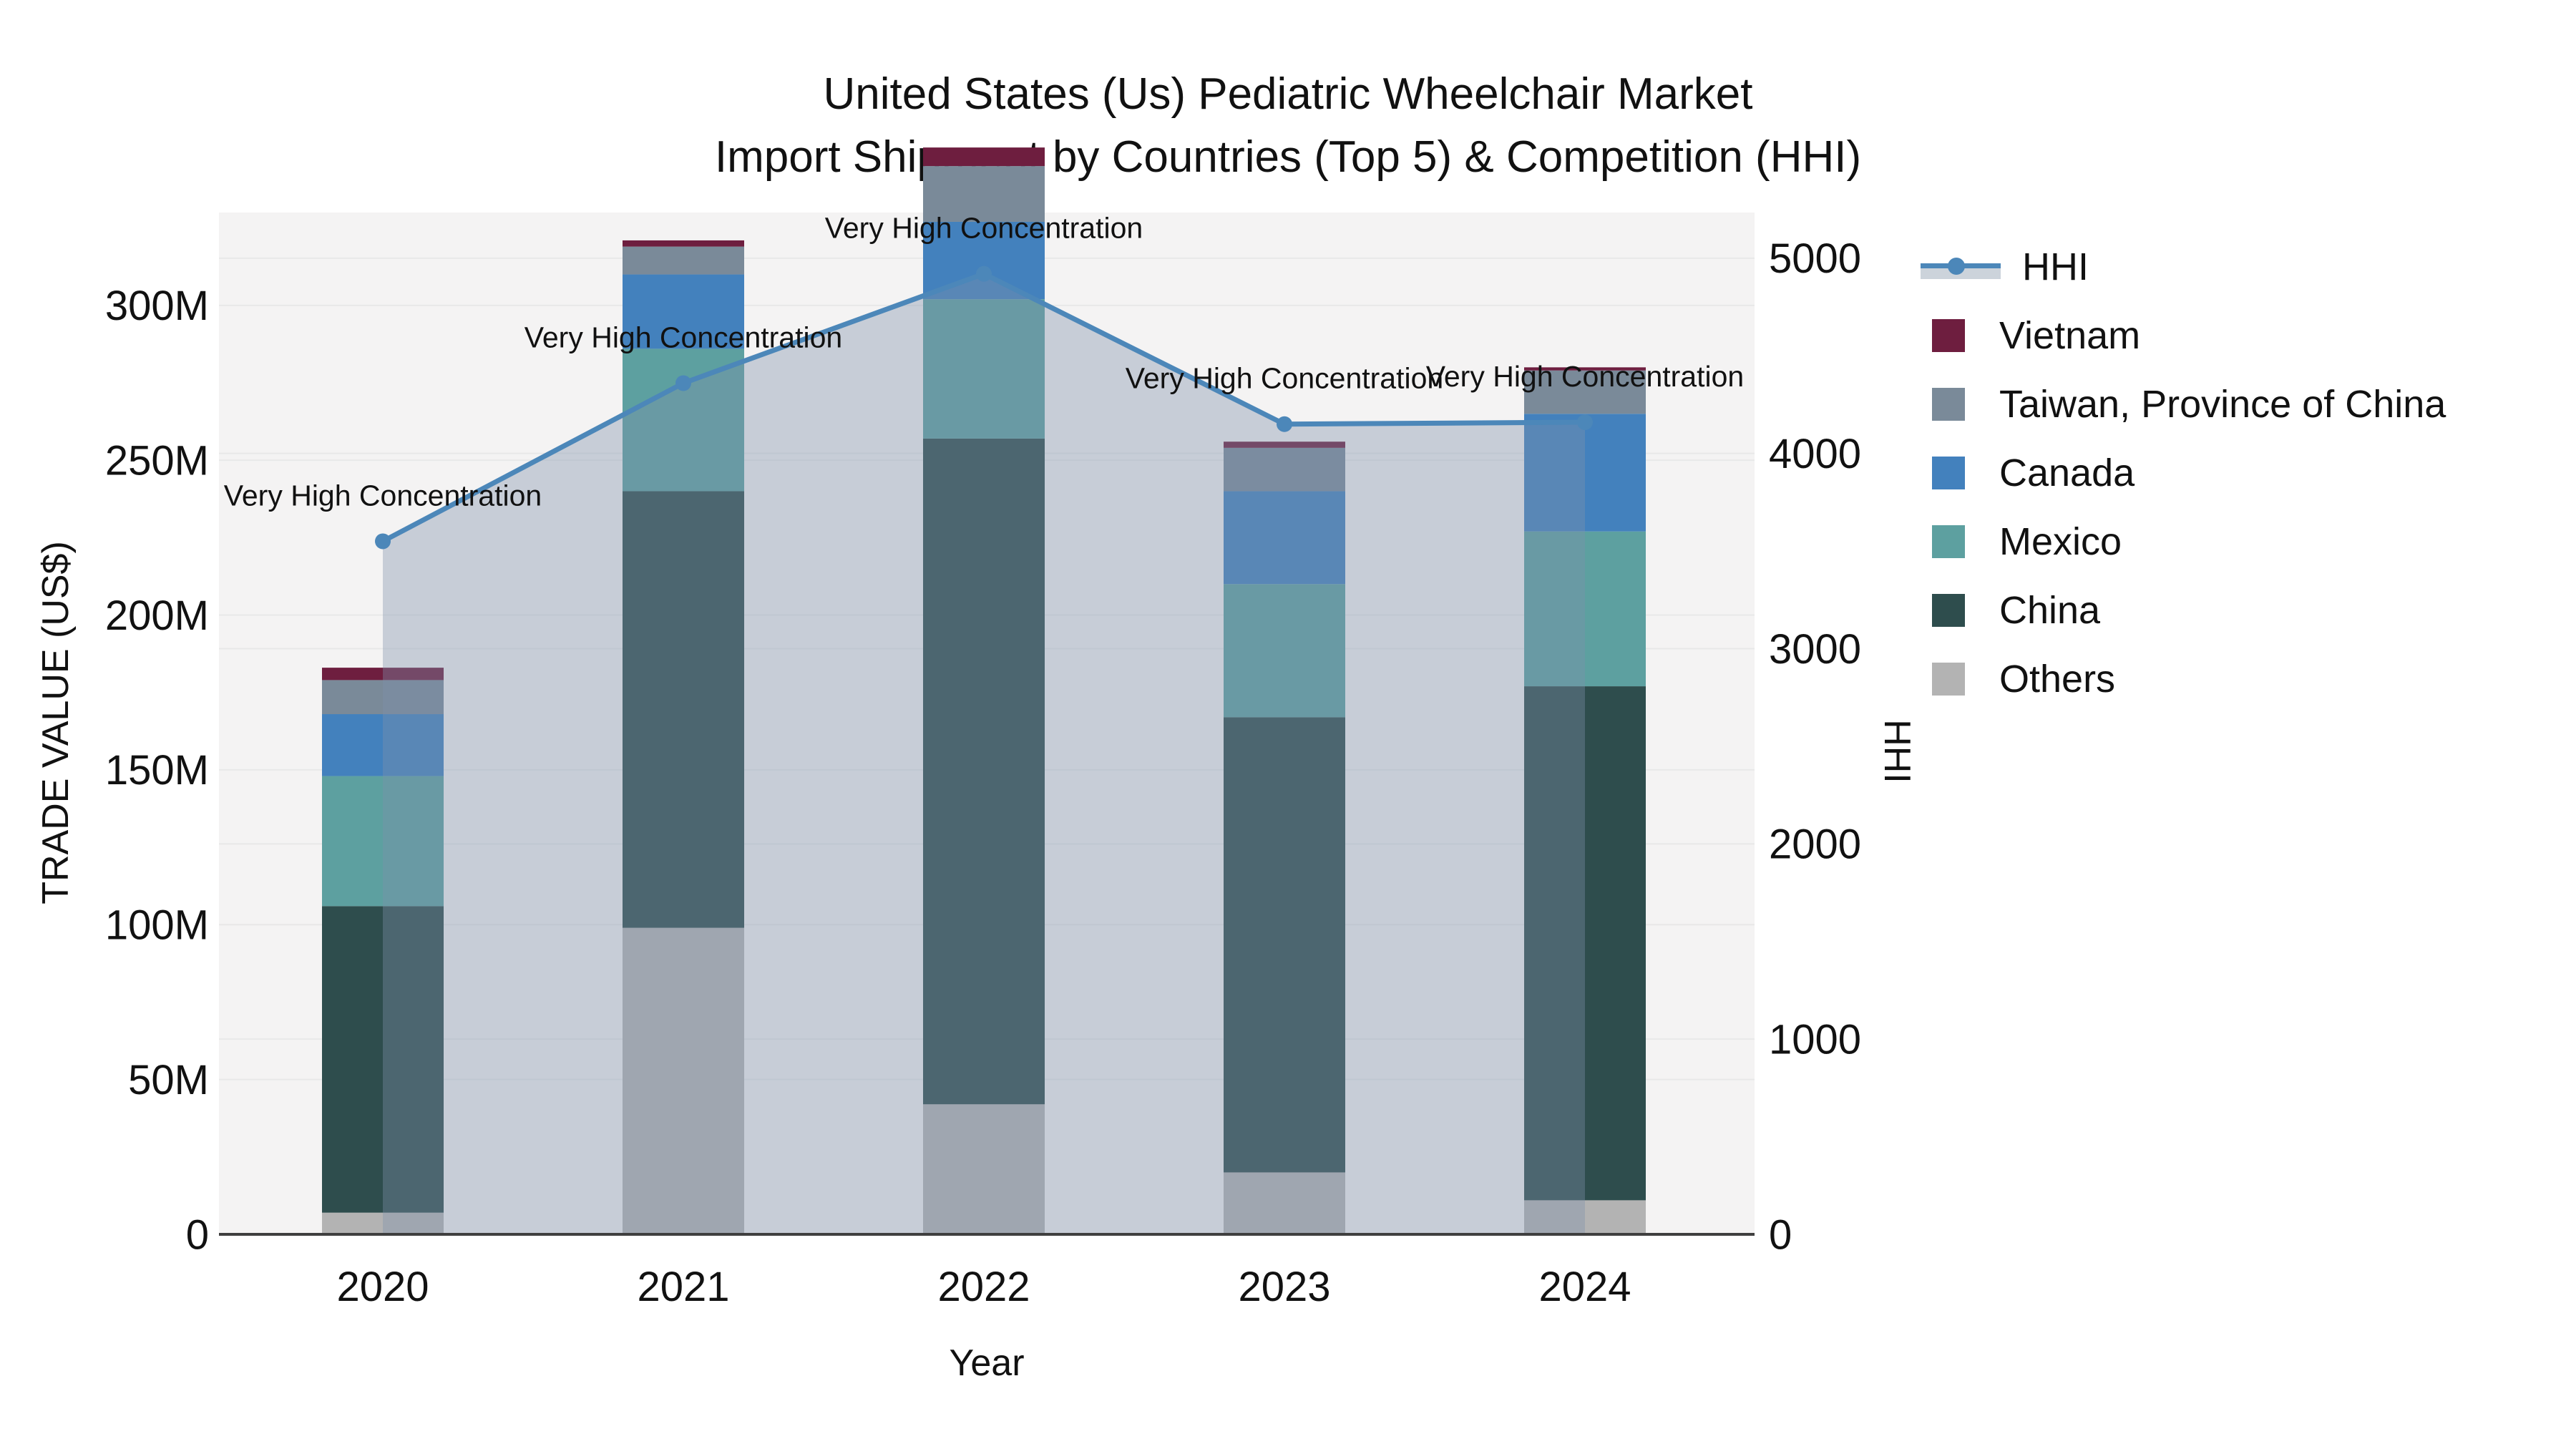 This screenshot has width=2576, height=1449. I want to click on hhi-marker-2023, so click(1284, 424).